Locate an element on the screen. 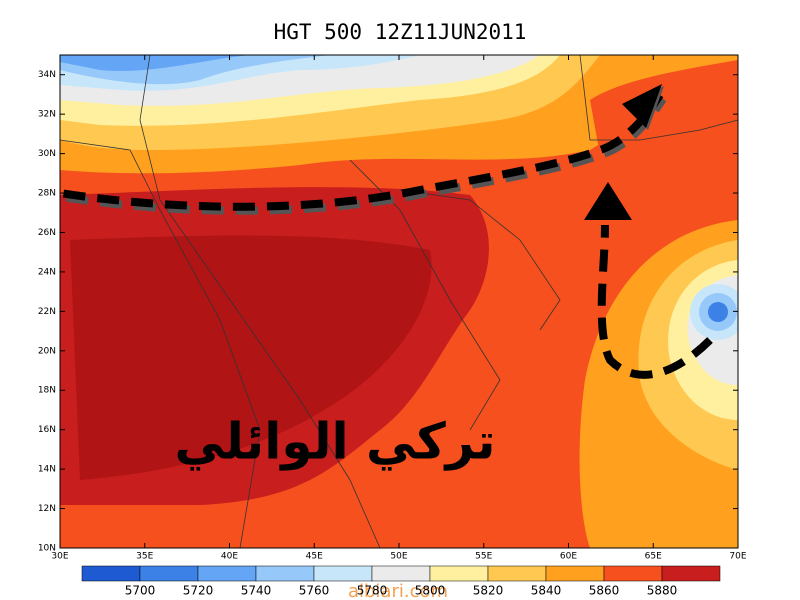  watermark: albiari.com is located at coordinates (398, 590).